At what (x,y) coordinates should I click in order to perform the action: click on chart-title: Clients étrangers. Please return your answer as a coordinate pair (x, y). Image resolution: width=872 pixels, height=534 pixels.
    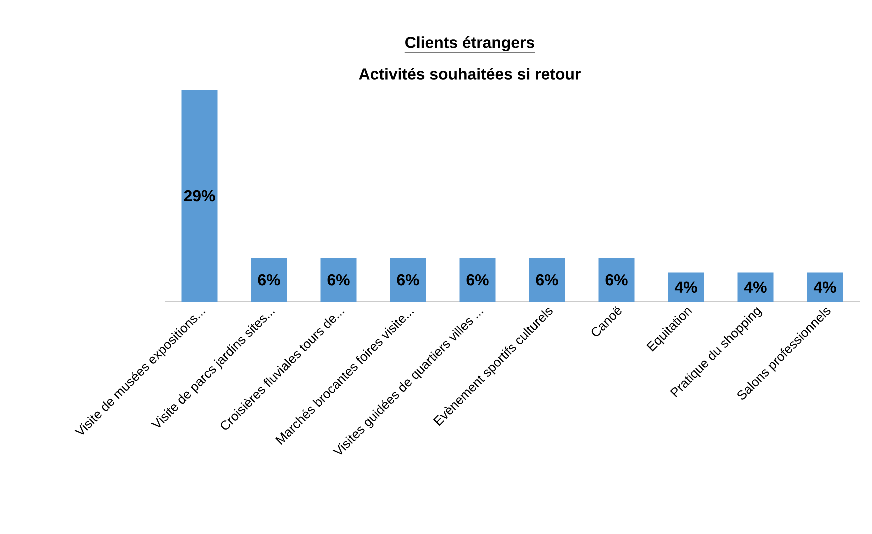
    Looking at the image, I should click on (470, 44).